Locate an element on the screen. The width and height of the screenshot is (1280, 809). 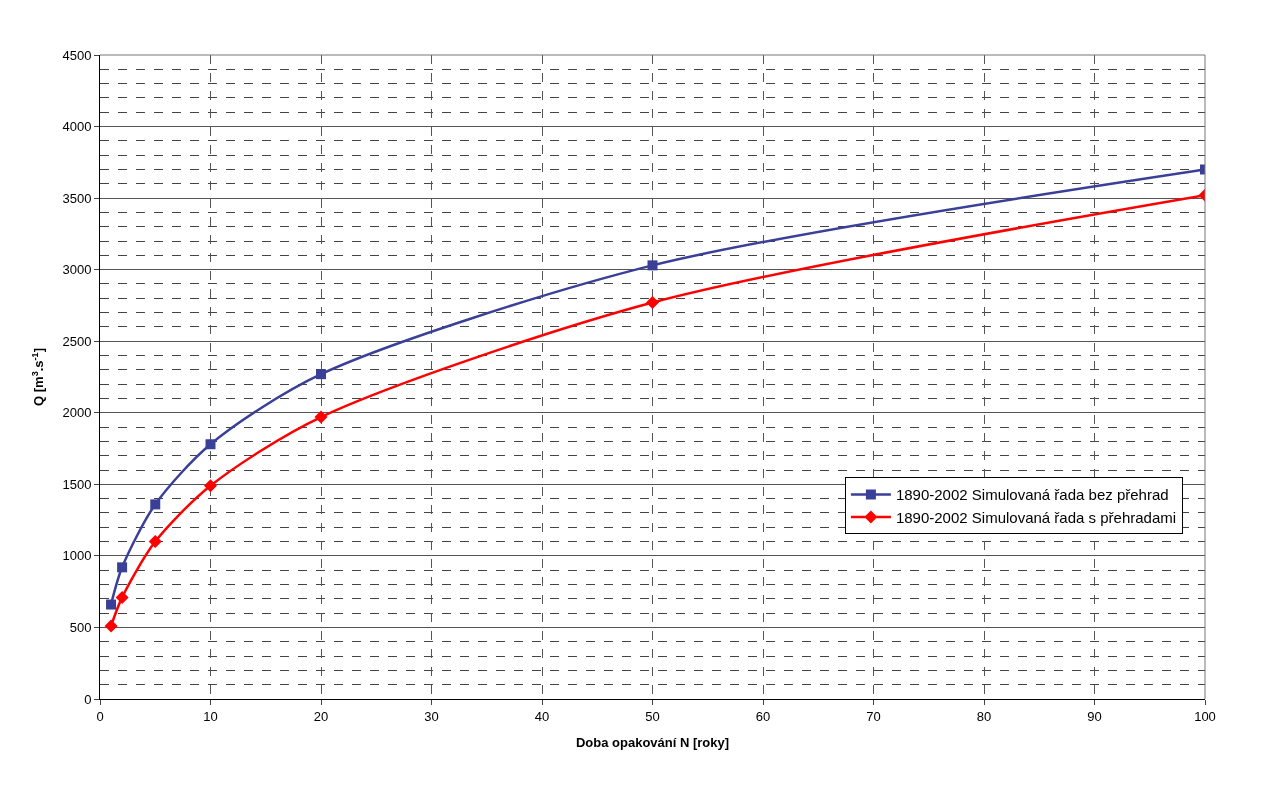
x-tick-label: 70 is located at coordinates (873, 716).